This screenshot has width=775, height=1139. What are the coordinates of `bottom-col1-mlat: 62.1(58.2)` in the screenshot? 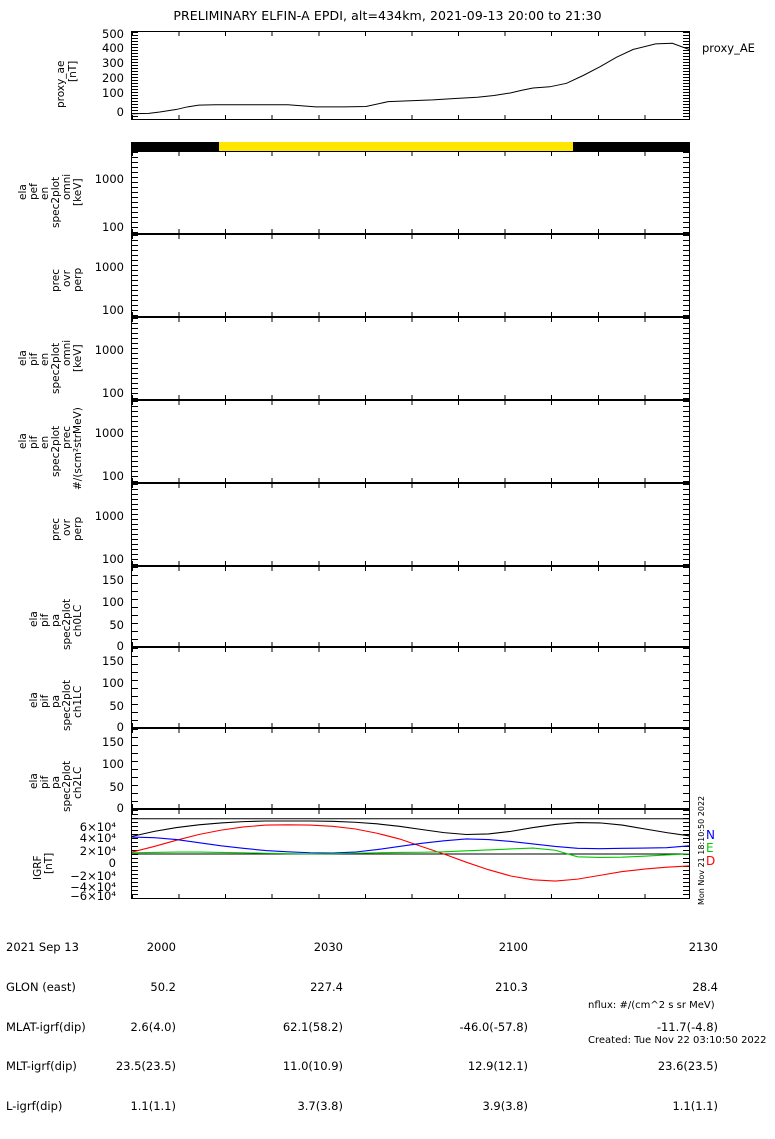 It's located at (312, 1026).